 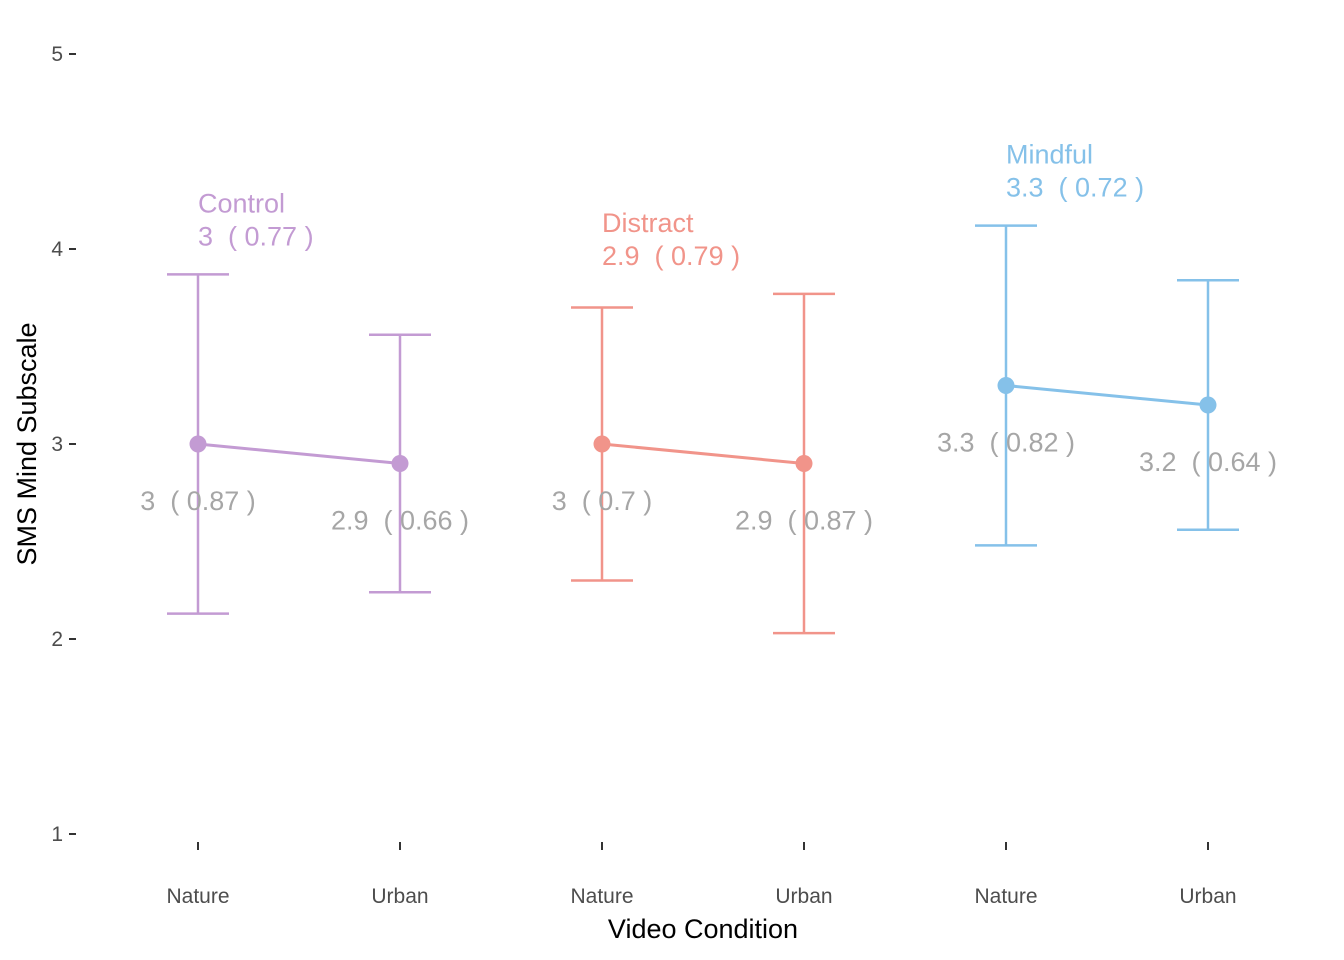 I want to click on y-tick-label: 5, so click(x=57, y=54).